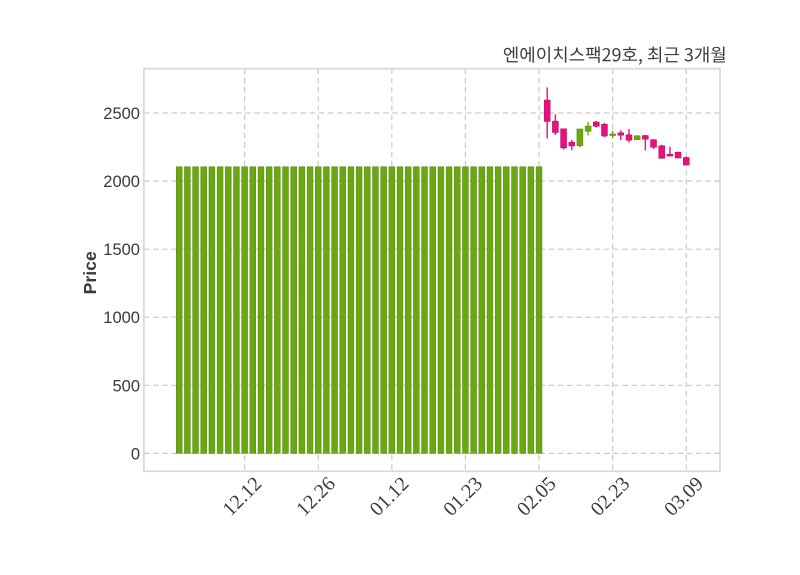 This screenshot has height=575, width=800. I want to click on svg-text: Price, so click(90, 272).